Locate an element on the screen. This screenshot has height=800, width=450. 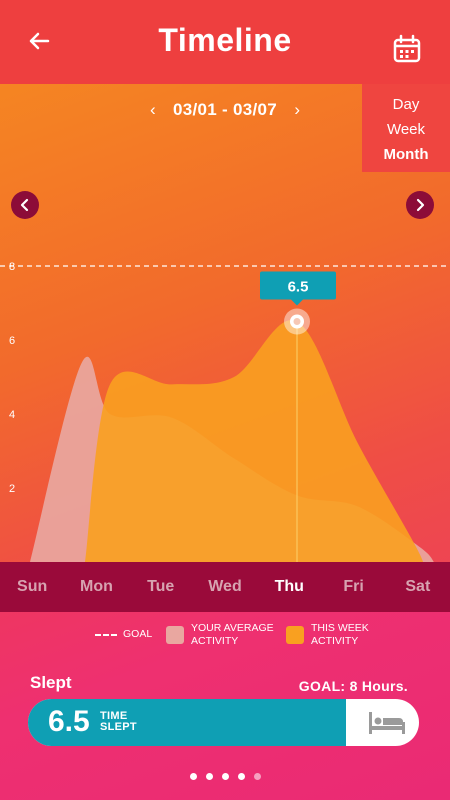
app-header: Timeline is located at coordinates (225, 42).